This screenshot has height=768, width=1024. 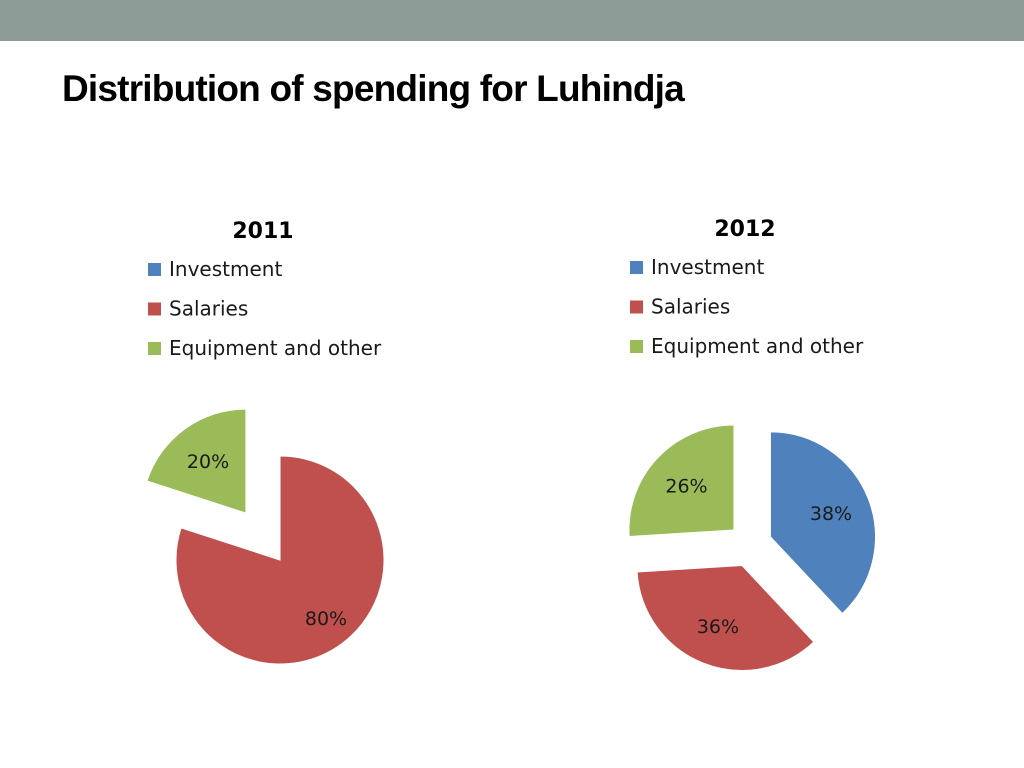 I want to click on data-label: 20%, so click(x=208, y=462).